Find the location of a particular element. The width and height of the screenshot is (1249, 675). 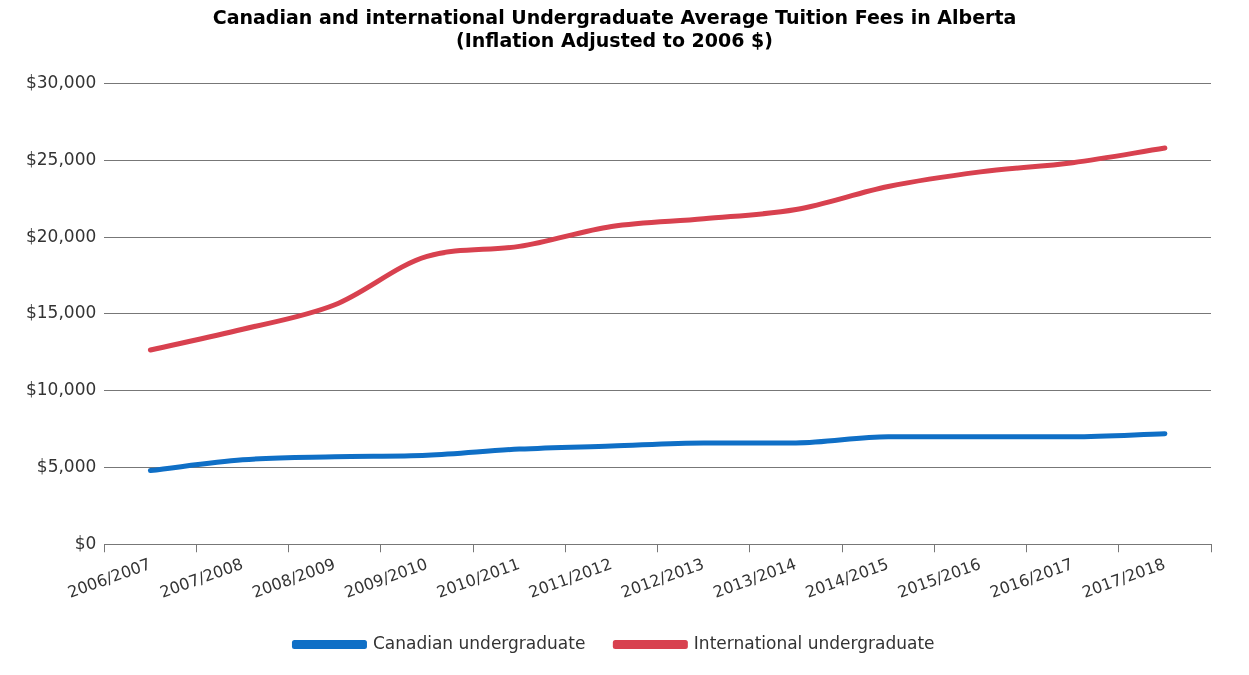

y-tick-label: $10,000 is located at coordinates (61, 389).